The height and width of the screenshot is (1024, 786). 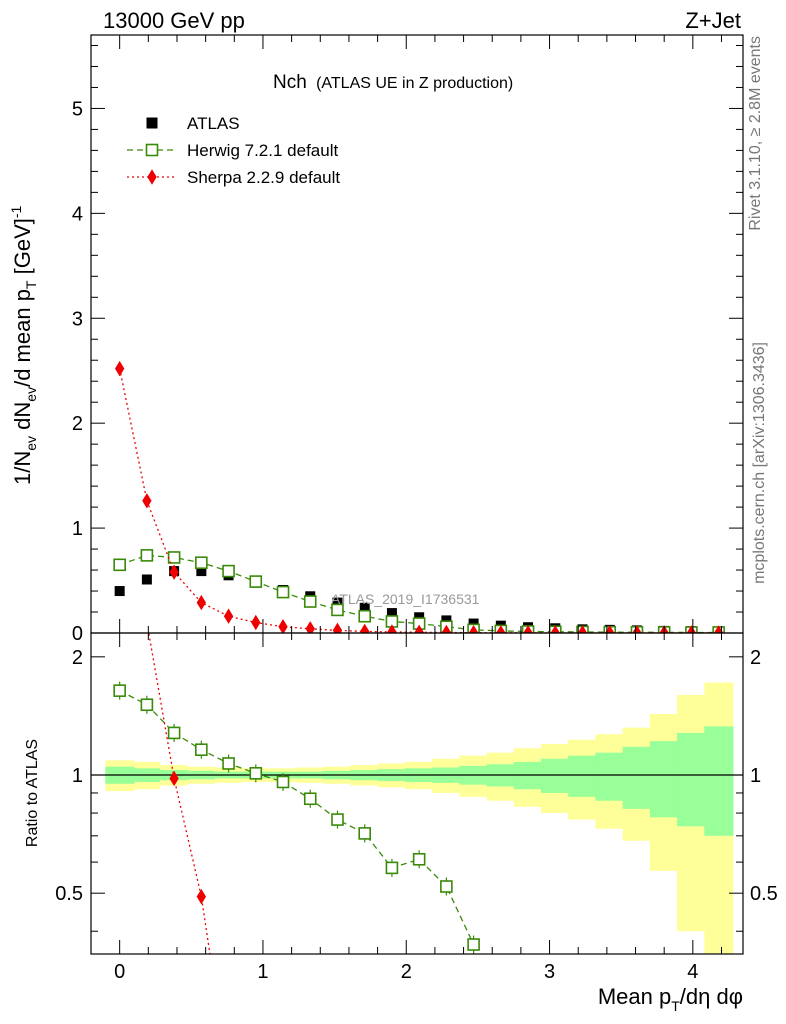 I want to click on rivet-label: Rivet 3.1.10, ≥ 2.8M events, so click(x=755, y=133).